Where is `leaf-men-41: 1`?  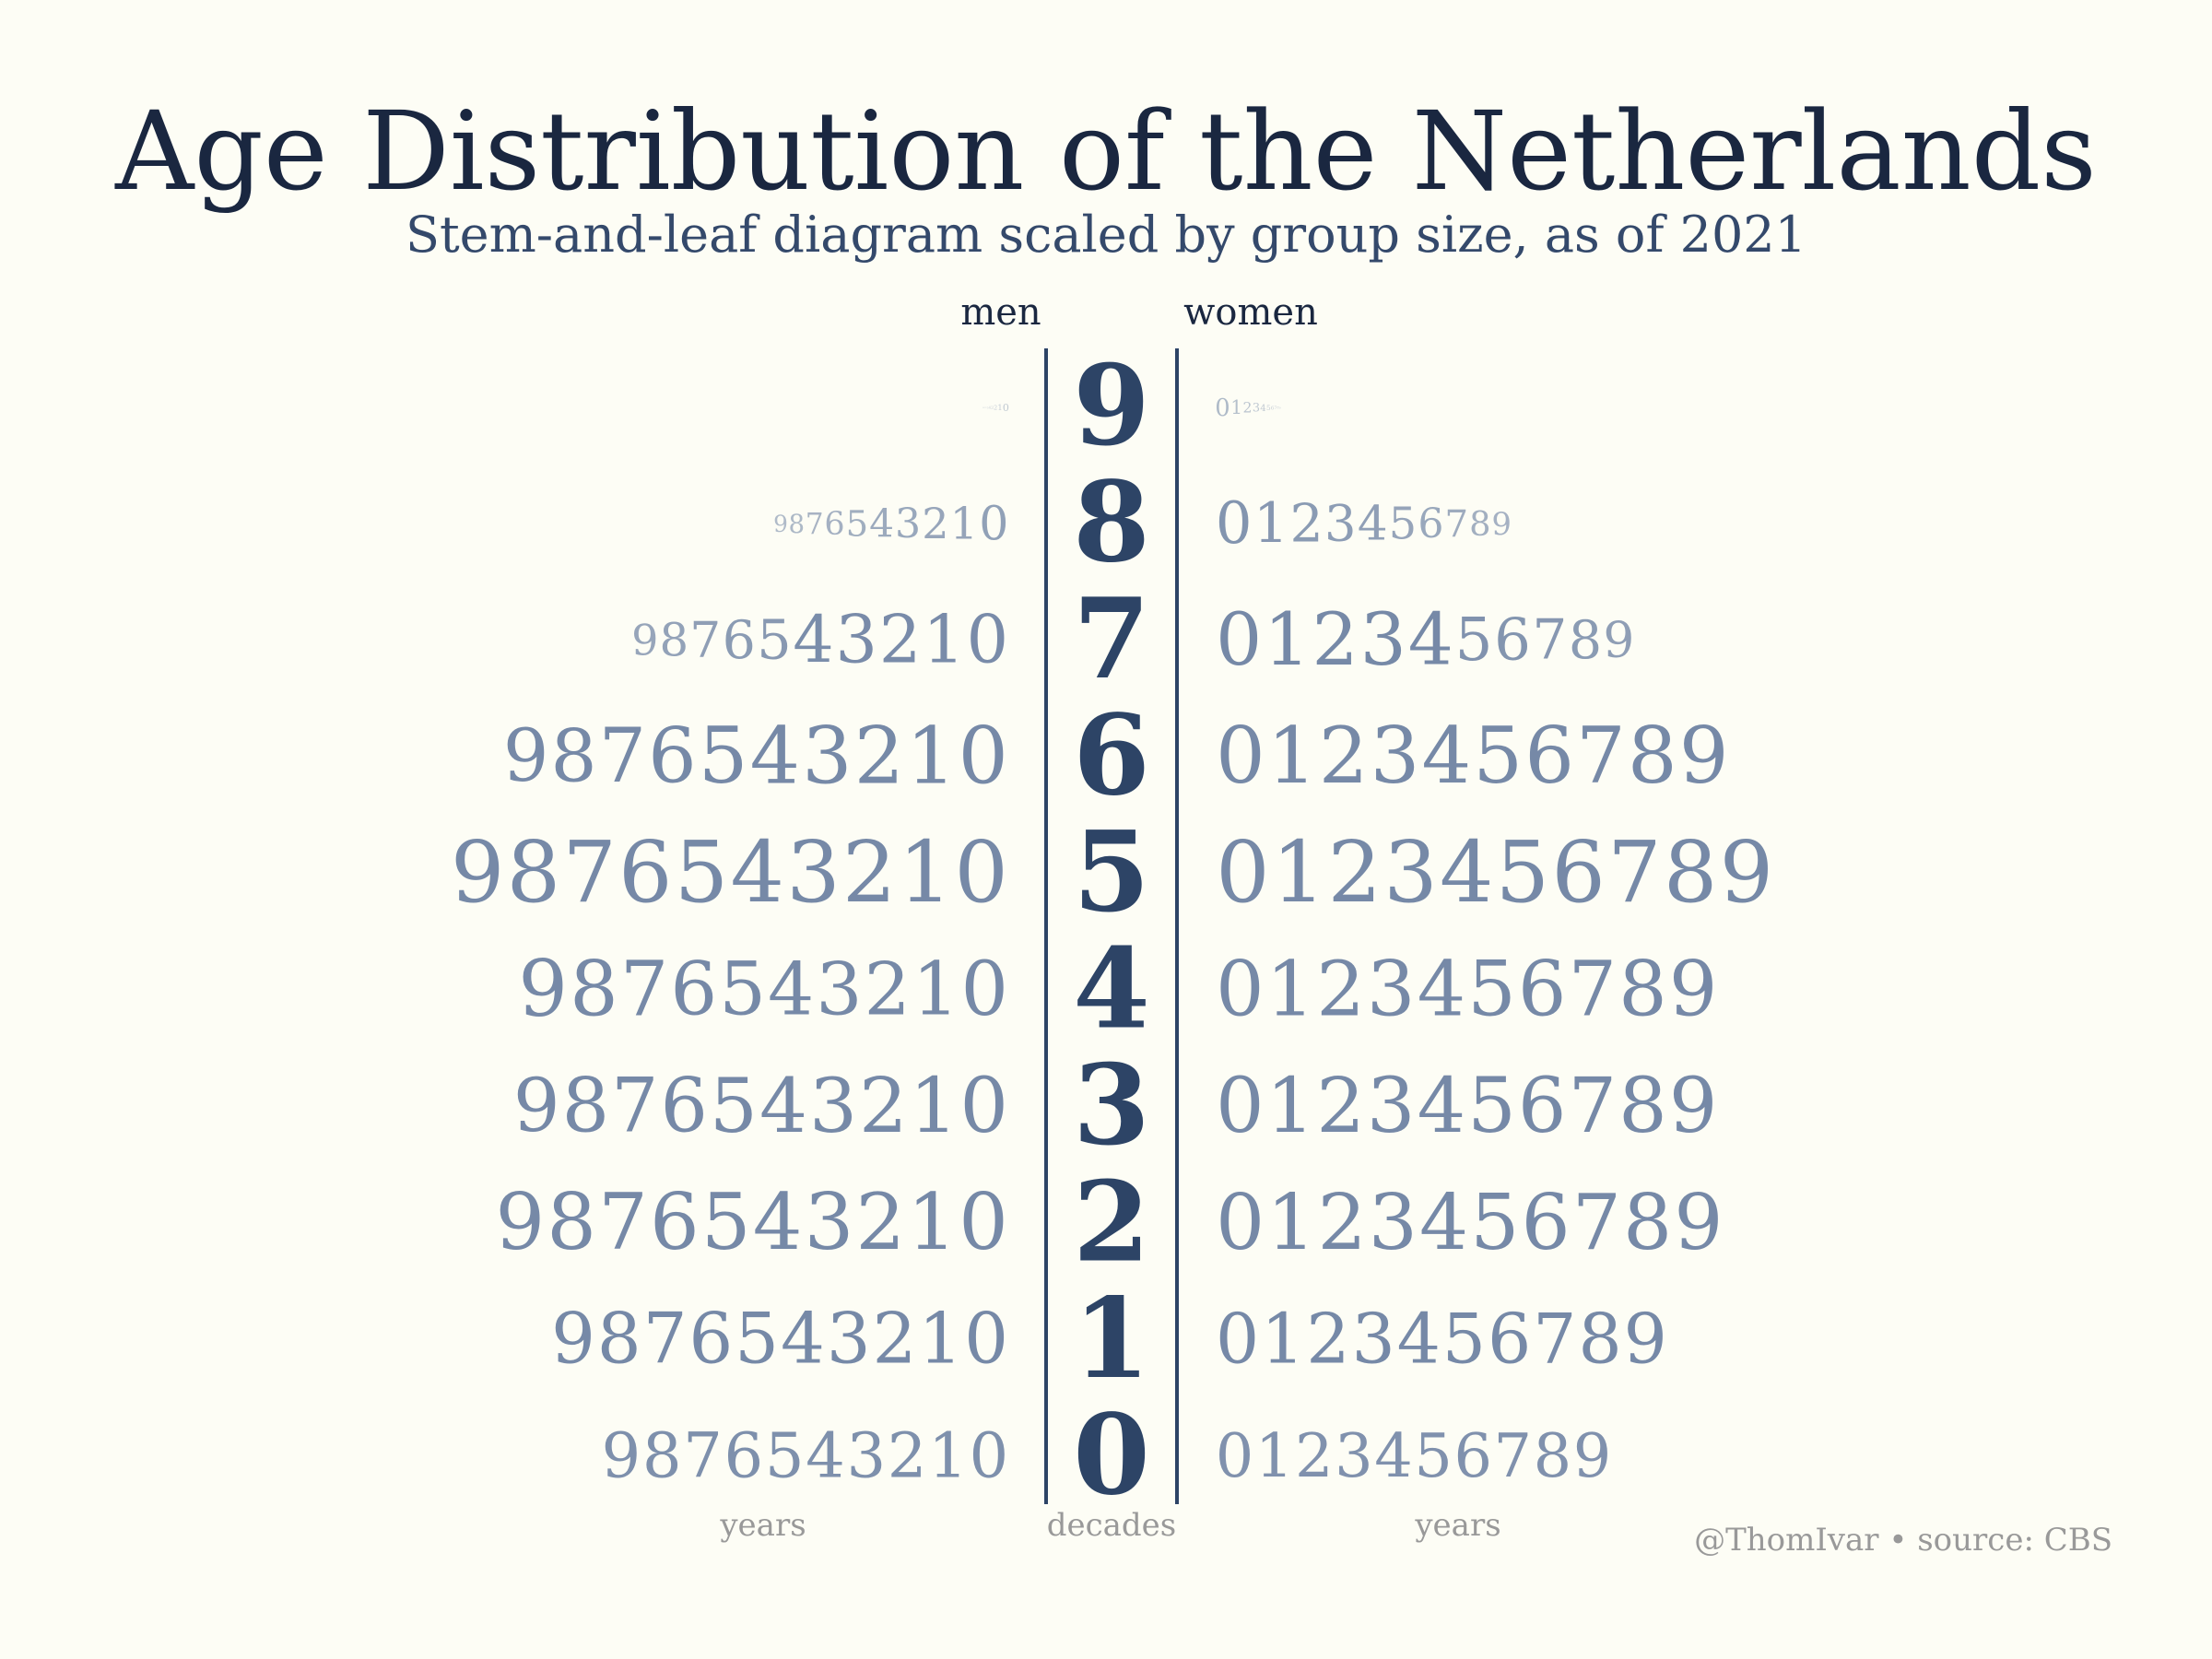
leaf-men-41: 1 is located at coordinates (935, 989).